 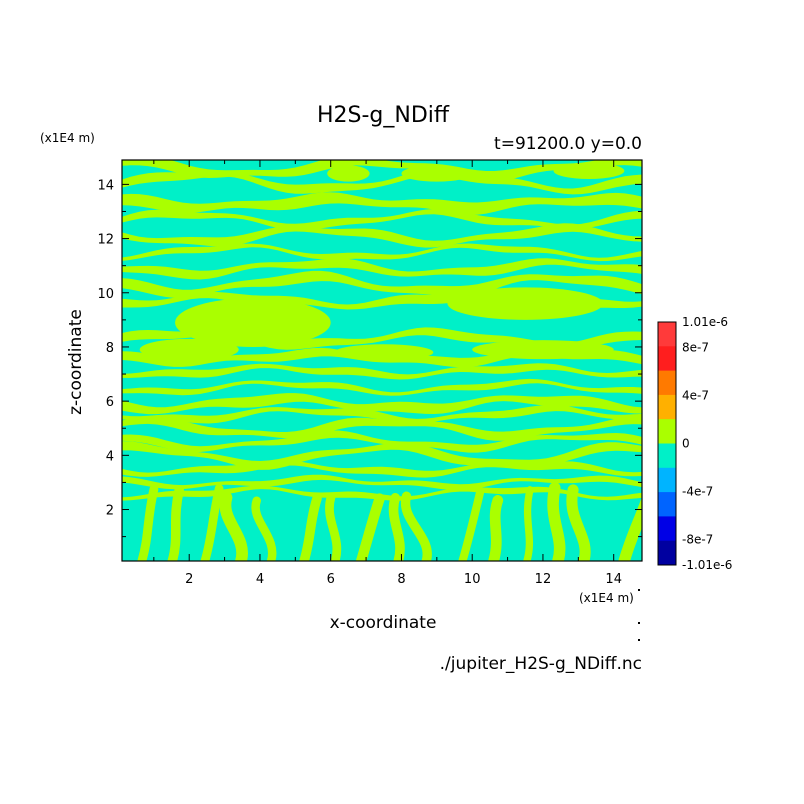 What do you see at coordinates (707, 565) in the screenshot?
I see `colorbar-label: -1.01e-6` at bounding box center [707, 565].